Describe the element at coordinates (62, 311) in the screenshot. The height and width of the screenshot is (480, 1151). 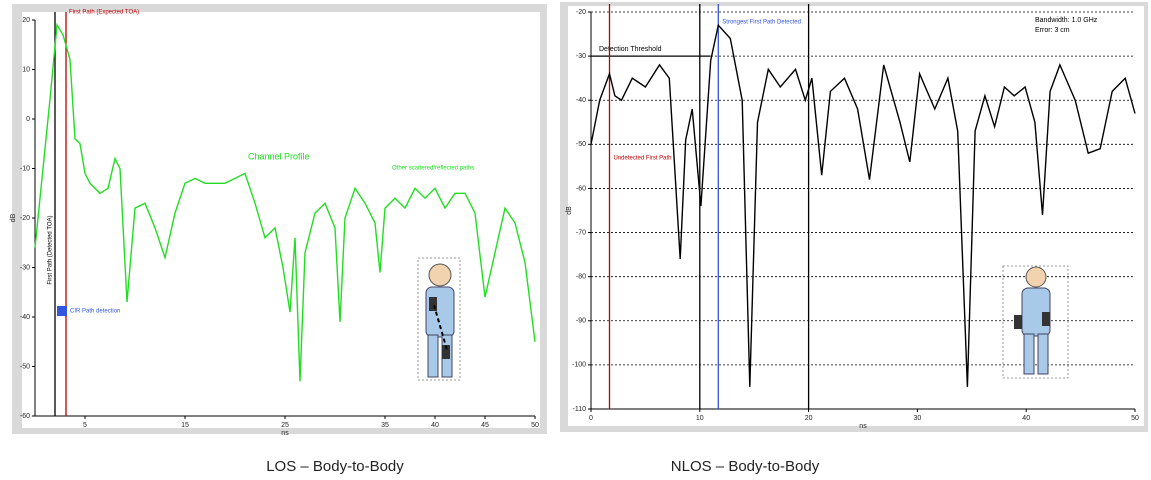
I see `annotation-swatch` at that location.